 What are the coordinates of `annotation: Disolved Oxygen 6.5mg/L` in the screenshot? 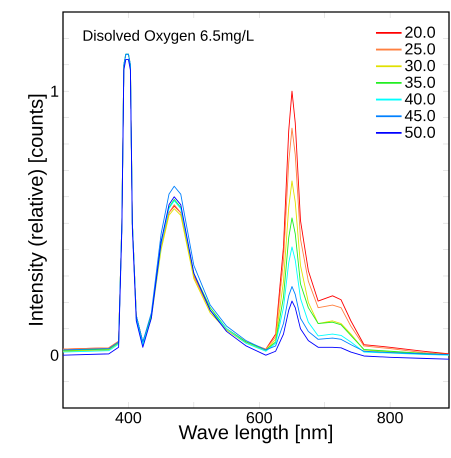 It's located at (169, 37).